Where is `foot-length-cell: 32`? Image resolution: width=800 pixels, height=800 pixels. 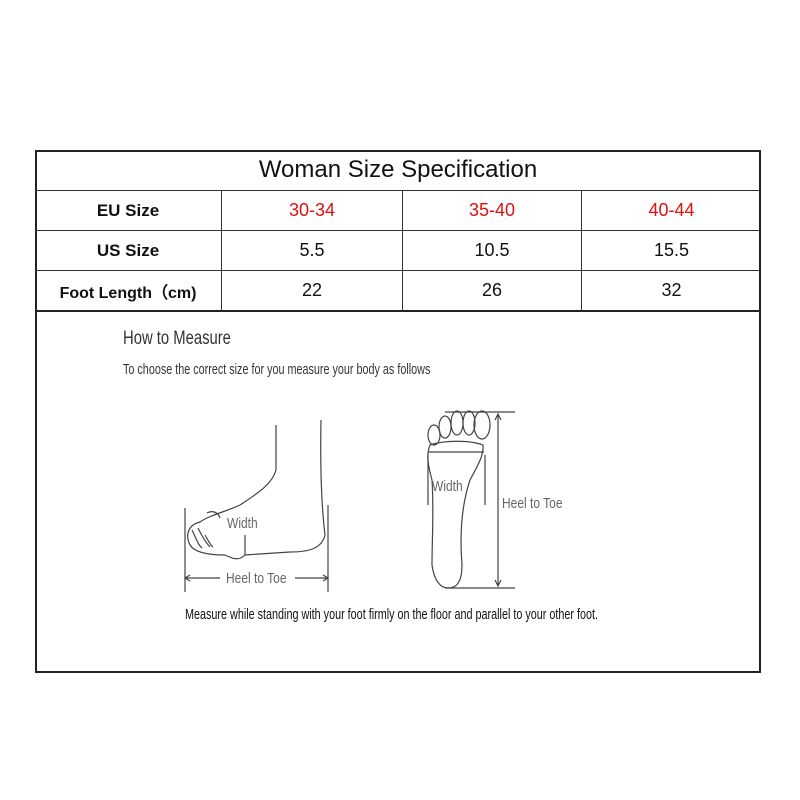 foot-length-cell: 32 is located at coordinates (671, 291).